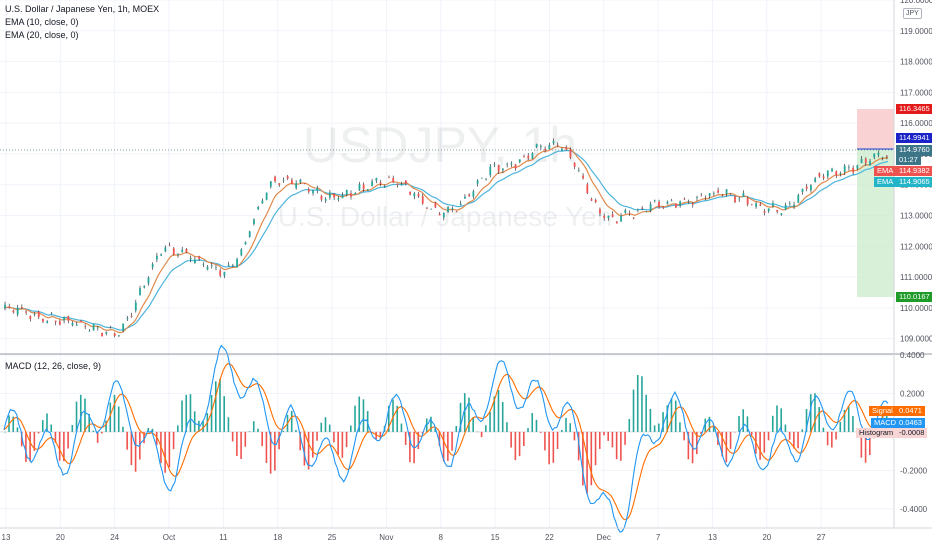  Describe the element at coordinates (875, 129) in the screenshot. I see `stop-loss-zone` at that location.